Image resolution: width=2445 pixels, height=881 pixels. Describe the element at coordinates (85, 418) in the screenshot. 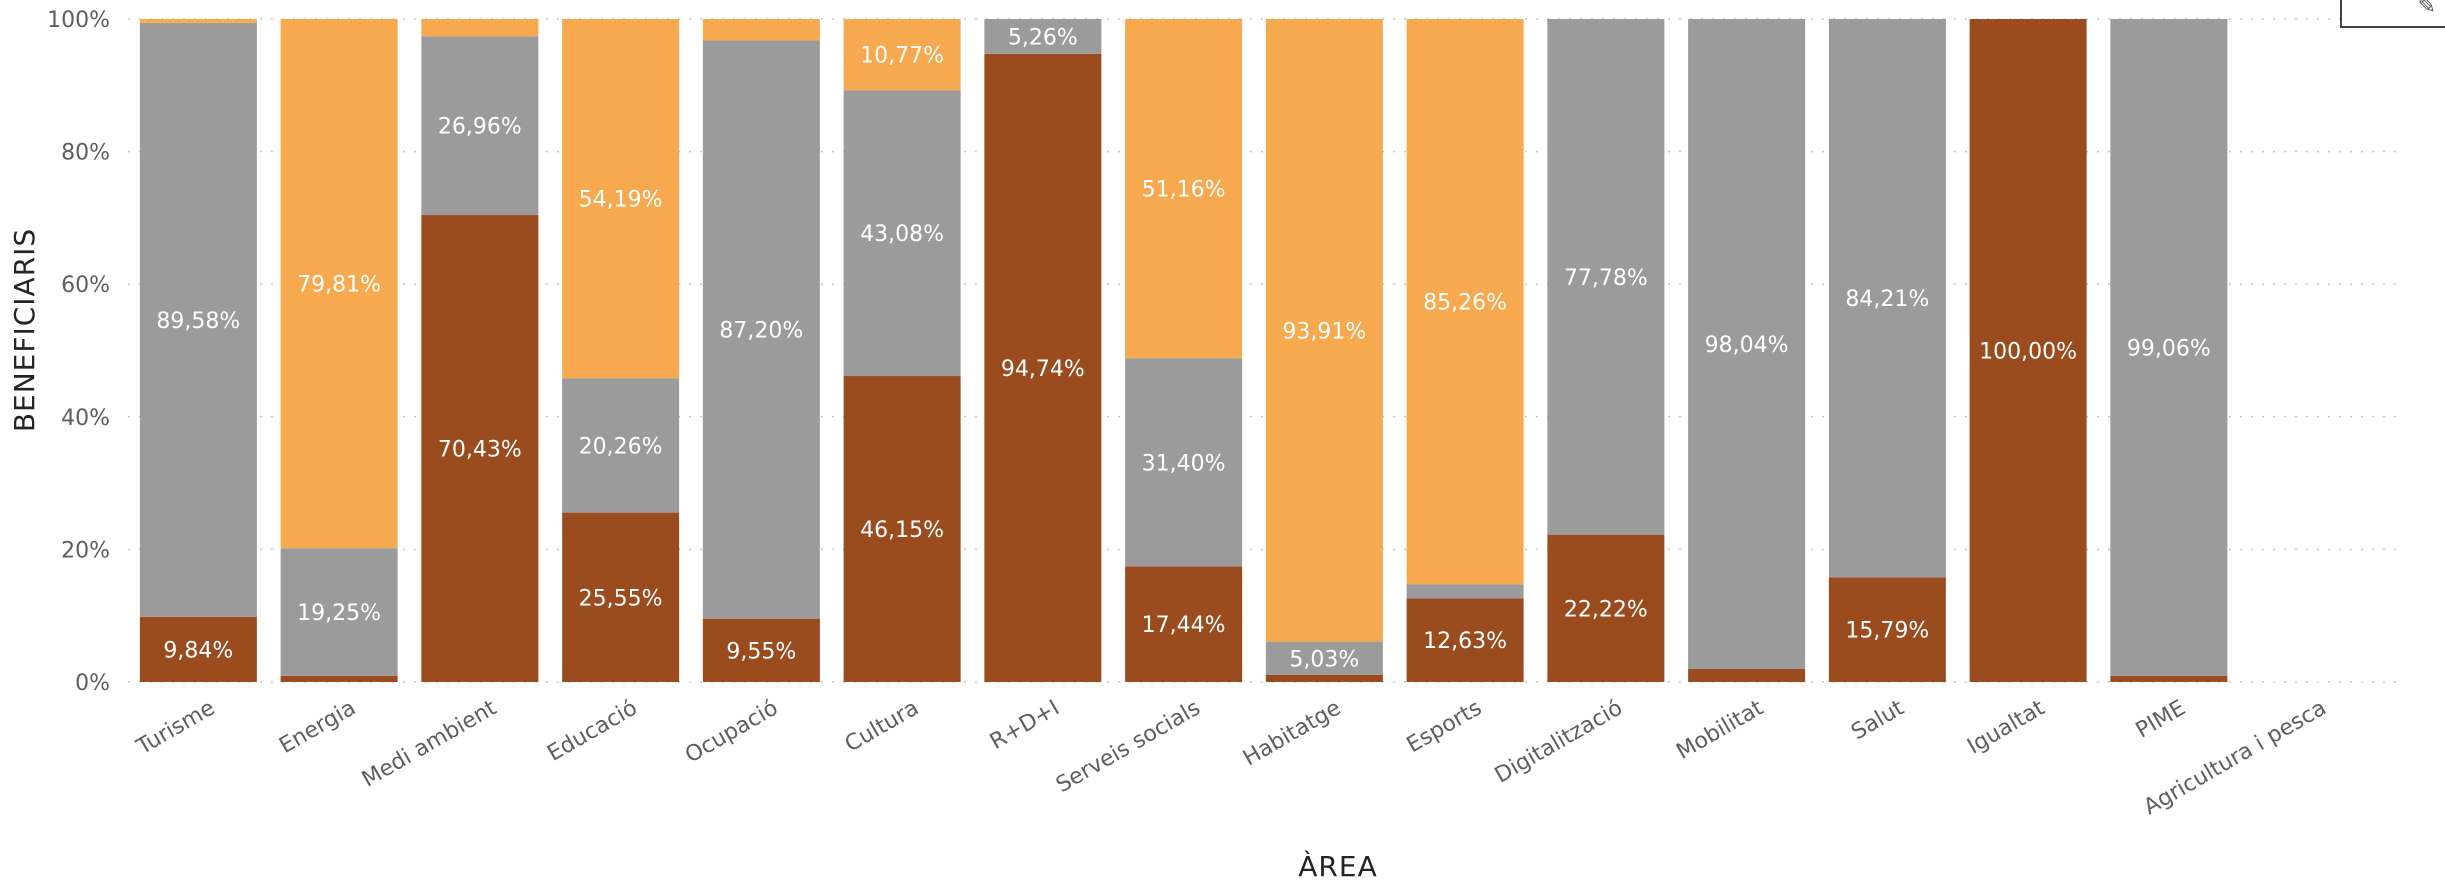

I see `y-tick-label: 40%` at that location.